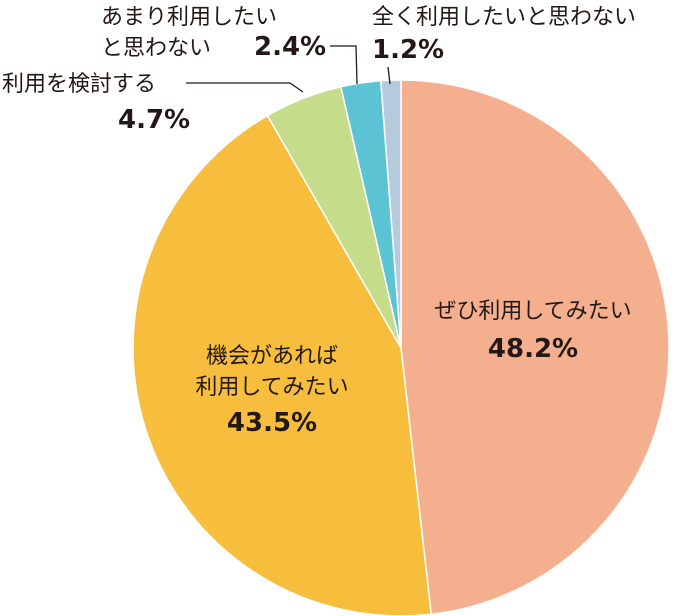  Describe the element at coordinates (79, 84) in the screenshot. I see `slice-label-2: 利用を検討する` at that location.